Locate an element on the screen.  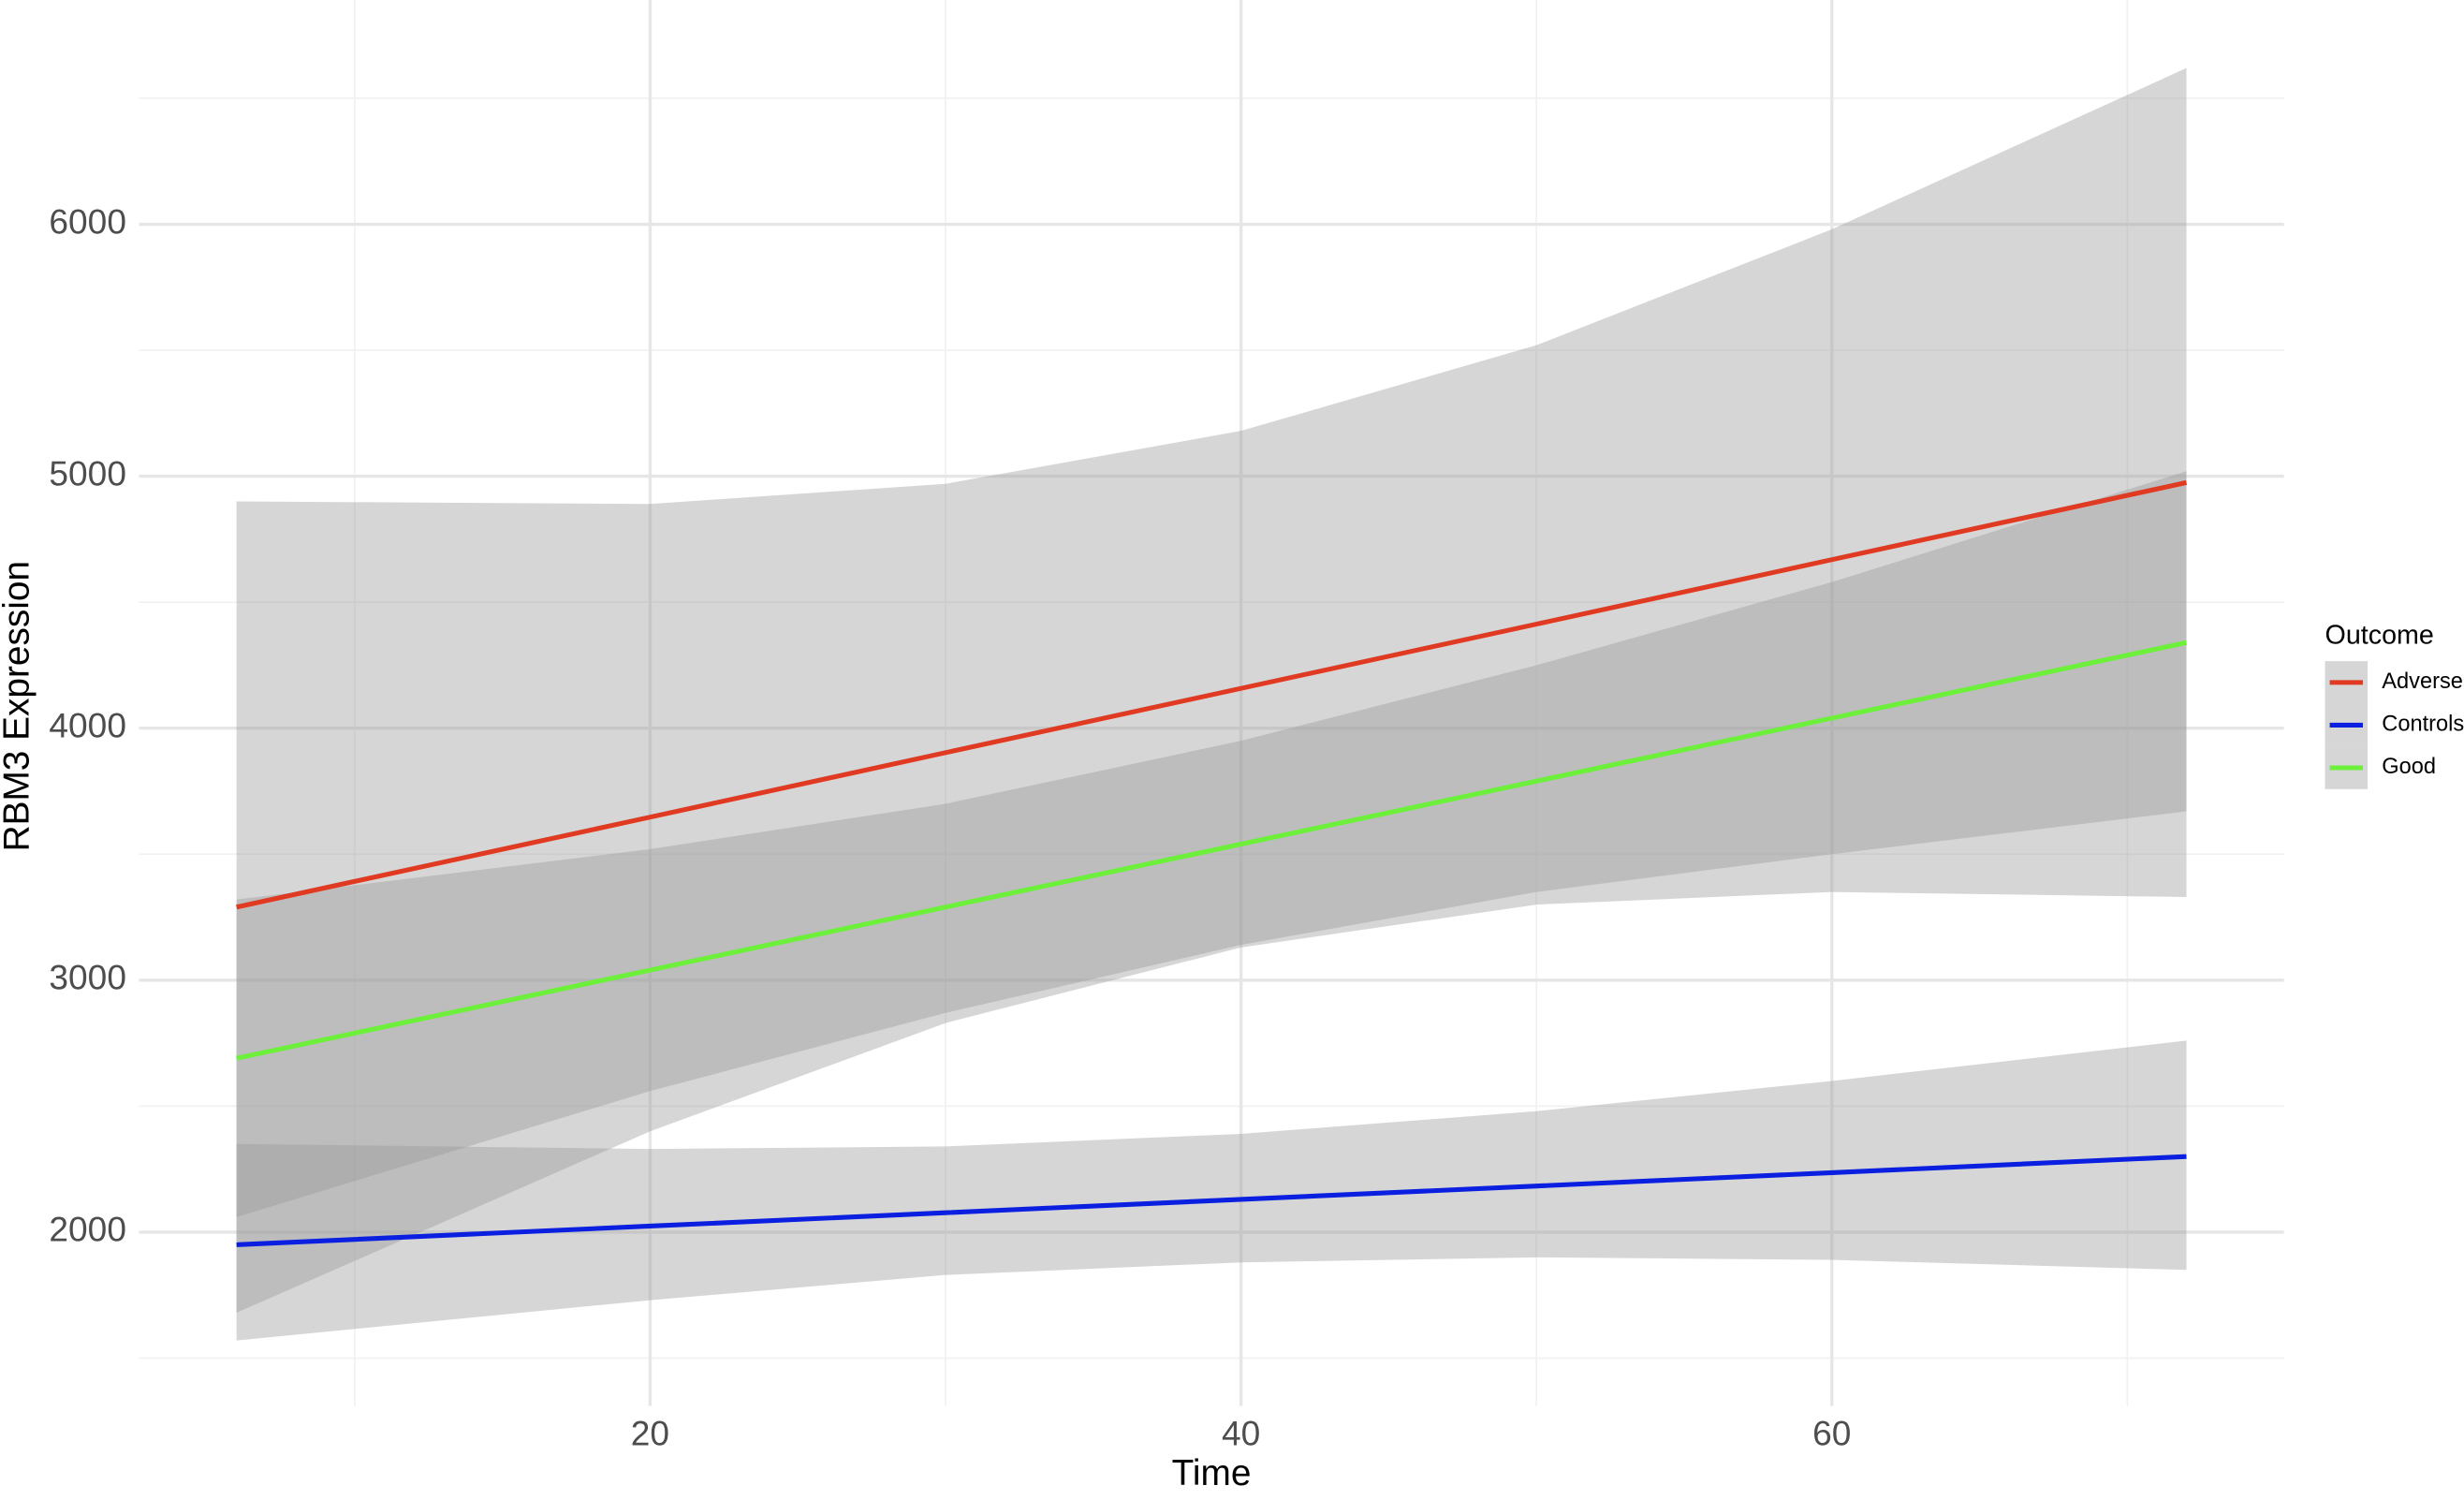
x-tick-label: 60 is located at coordinates (1831, 1432).